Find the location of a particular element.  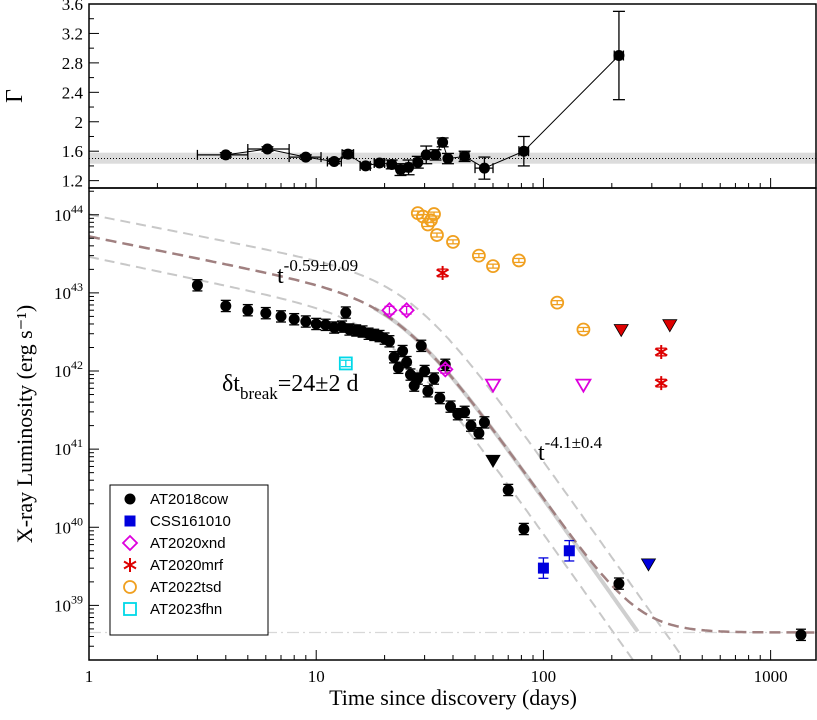

early-slope-exponent: -0.59±0.09 is located at coordinates (321, 265).